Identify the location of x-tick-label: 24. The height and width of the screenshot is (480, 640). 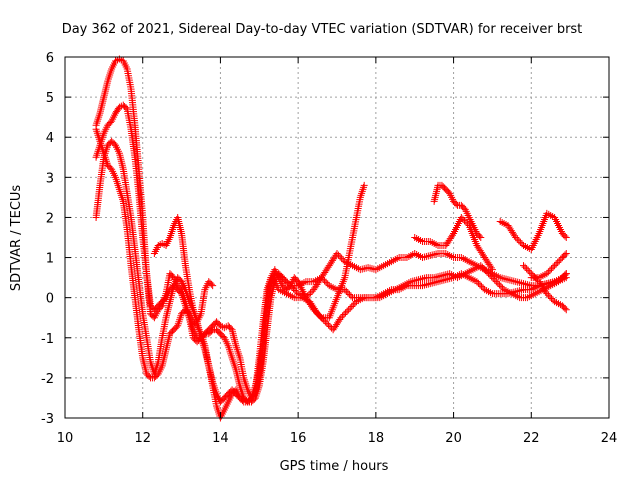
(609, 438).